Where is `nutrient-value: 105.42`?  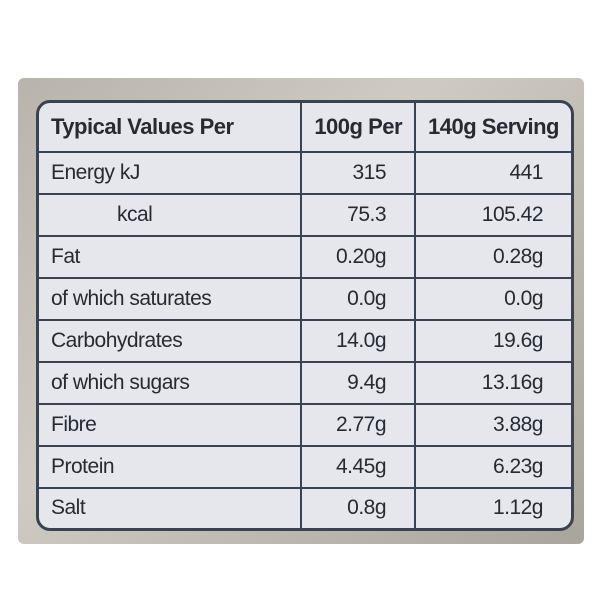
nutrient-value: 105.42 is located at coordinates (492, 214).